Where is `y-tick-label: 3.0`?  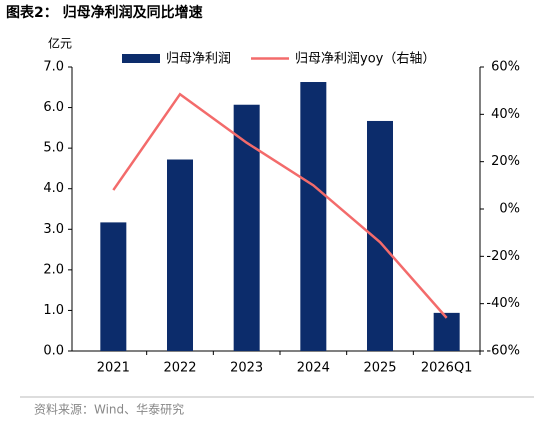
y-tick-label: 3.0 is located at coordinates (53, 229).